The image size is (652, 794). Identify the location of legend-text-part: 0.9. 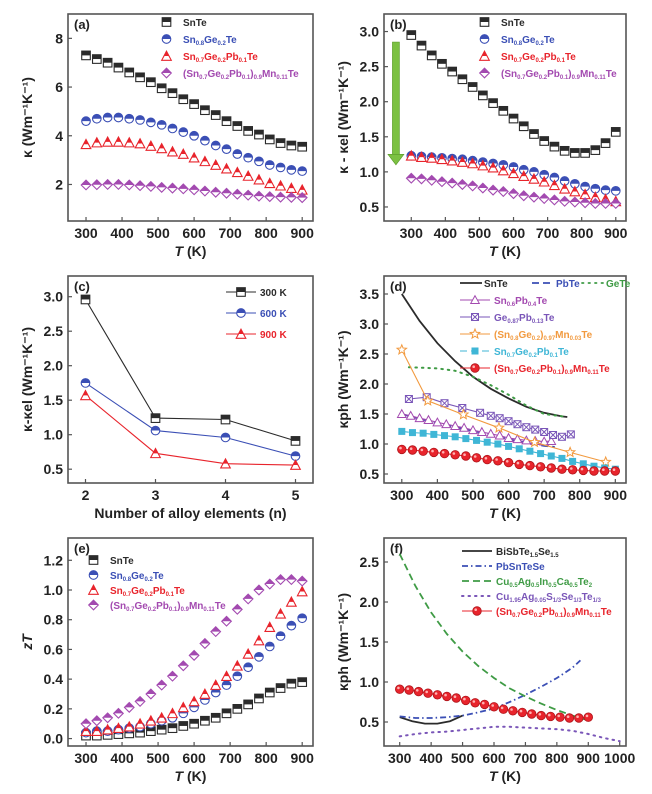
(569, 373).